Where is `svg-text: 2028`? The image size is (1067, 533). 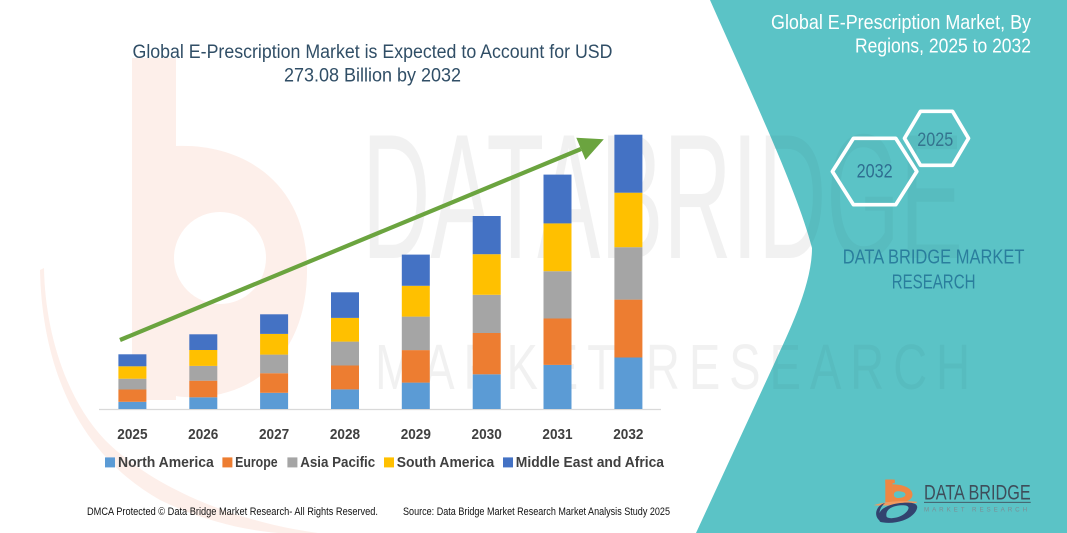
svg-text: 2028 is located at coordinates (345, 434).